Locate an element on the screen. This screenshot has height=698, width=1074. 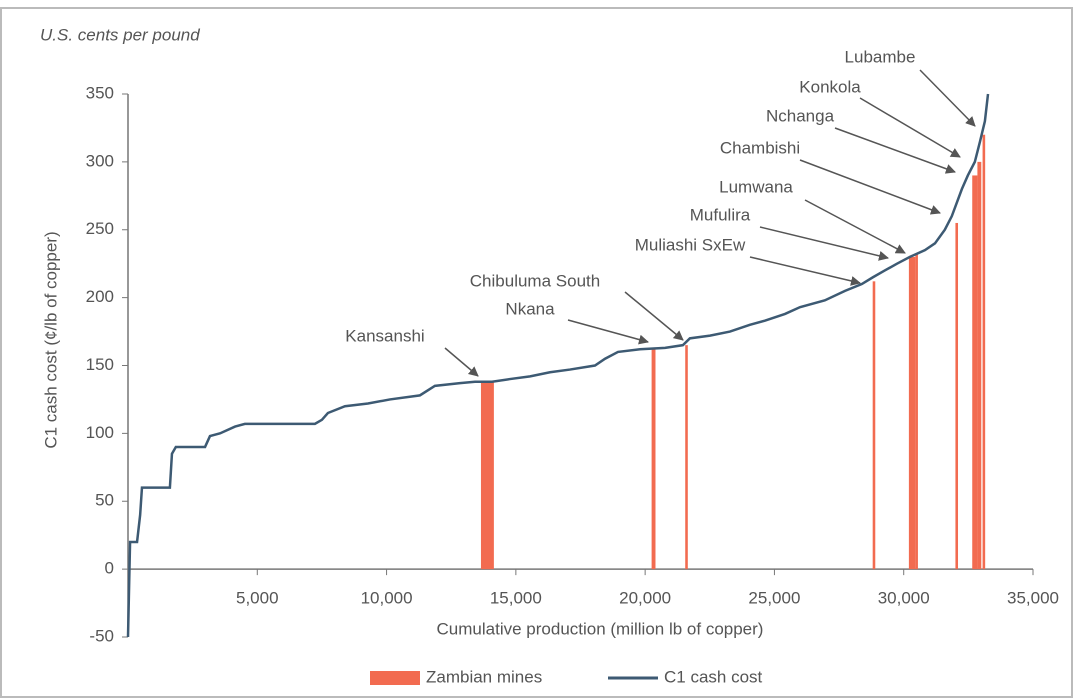
x-tick-label: 35,000 is located at coordinates (1033, 598).